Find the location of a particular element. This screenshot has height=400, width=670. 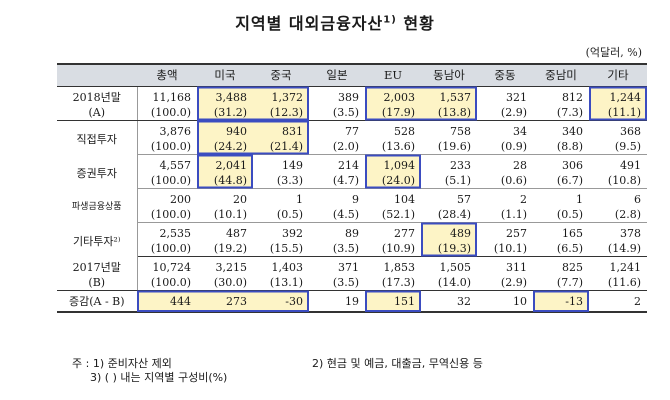

cell-pct: (15.5) is located at coordinates (281, 249).